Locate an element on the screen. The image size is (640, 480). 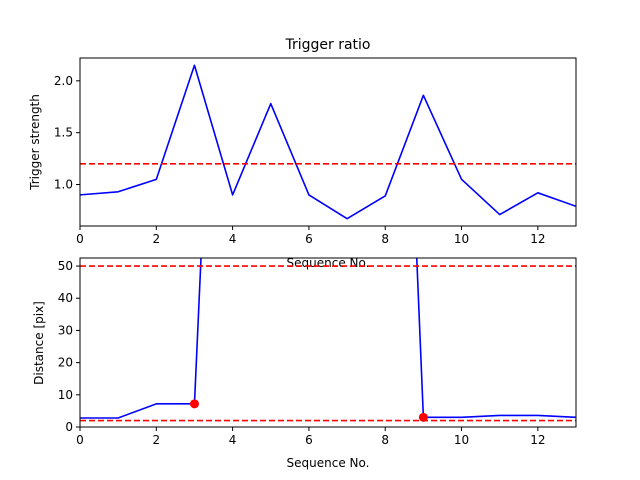
y-tick-label: 1.5 is located at coordinates (63, 133).